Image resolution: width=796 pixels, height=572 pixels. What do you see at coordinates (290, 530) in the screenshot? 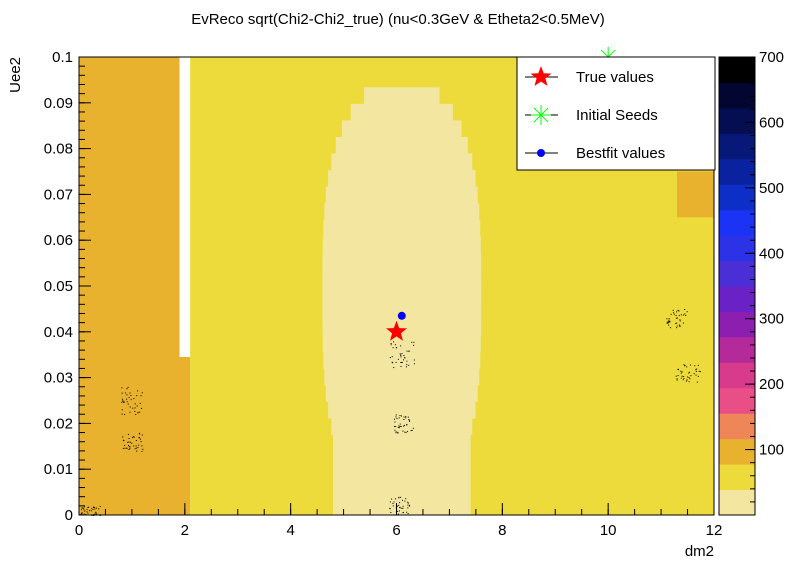
I see `x-tick-label: 4` at bounding box center [290, 530].